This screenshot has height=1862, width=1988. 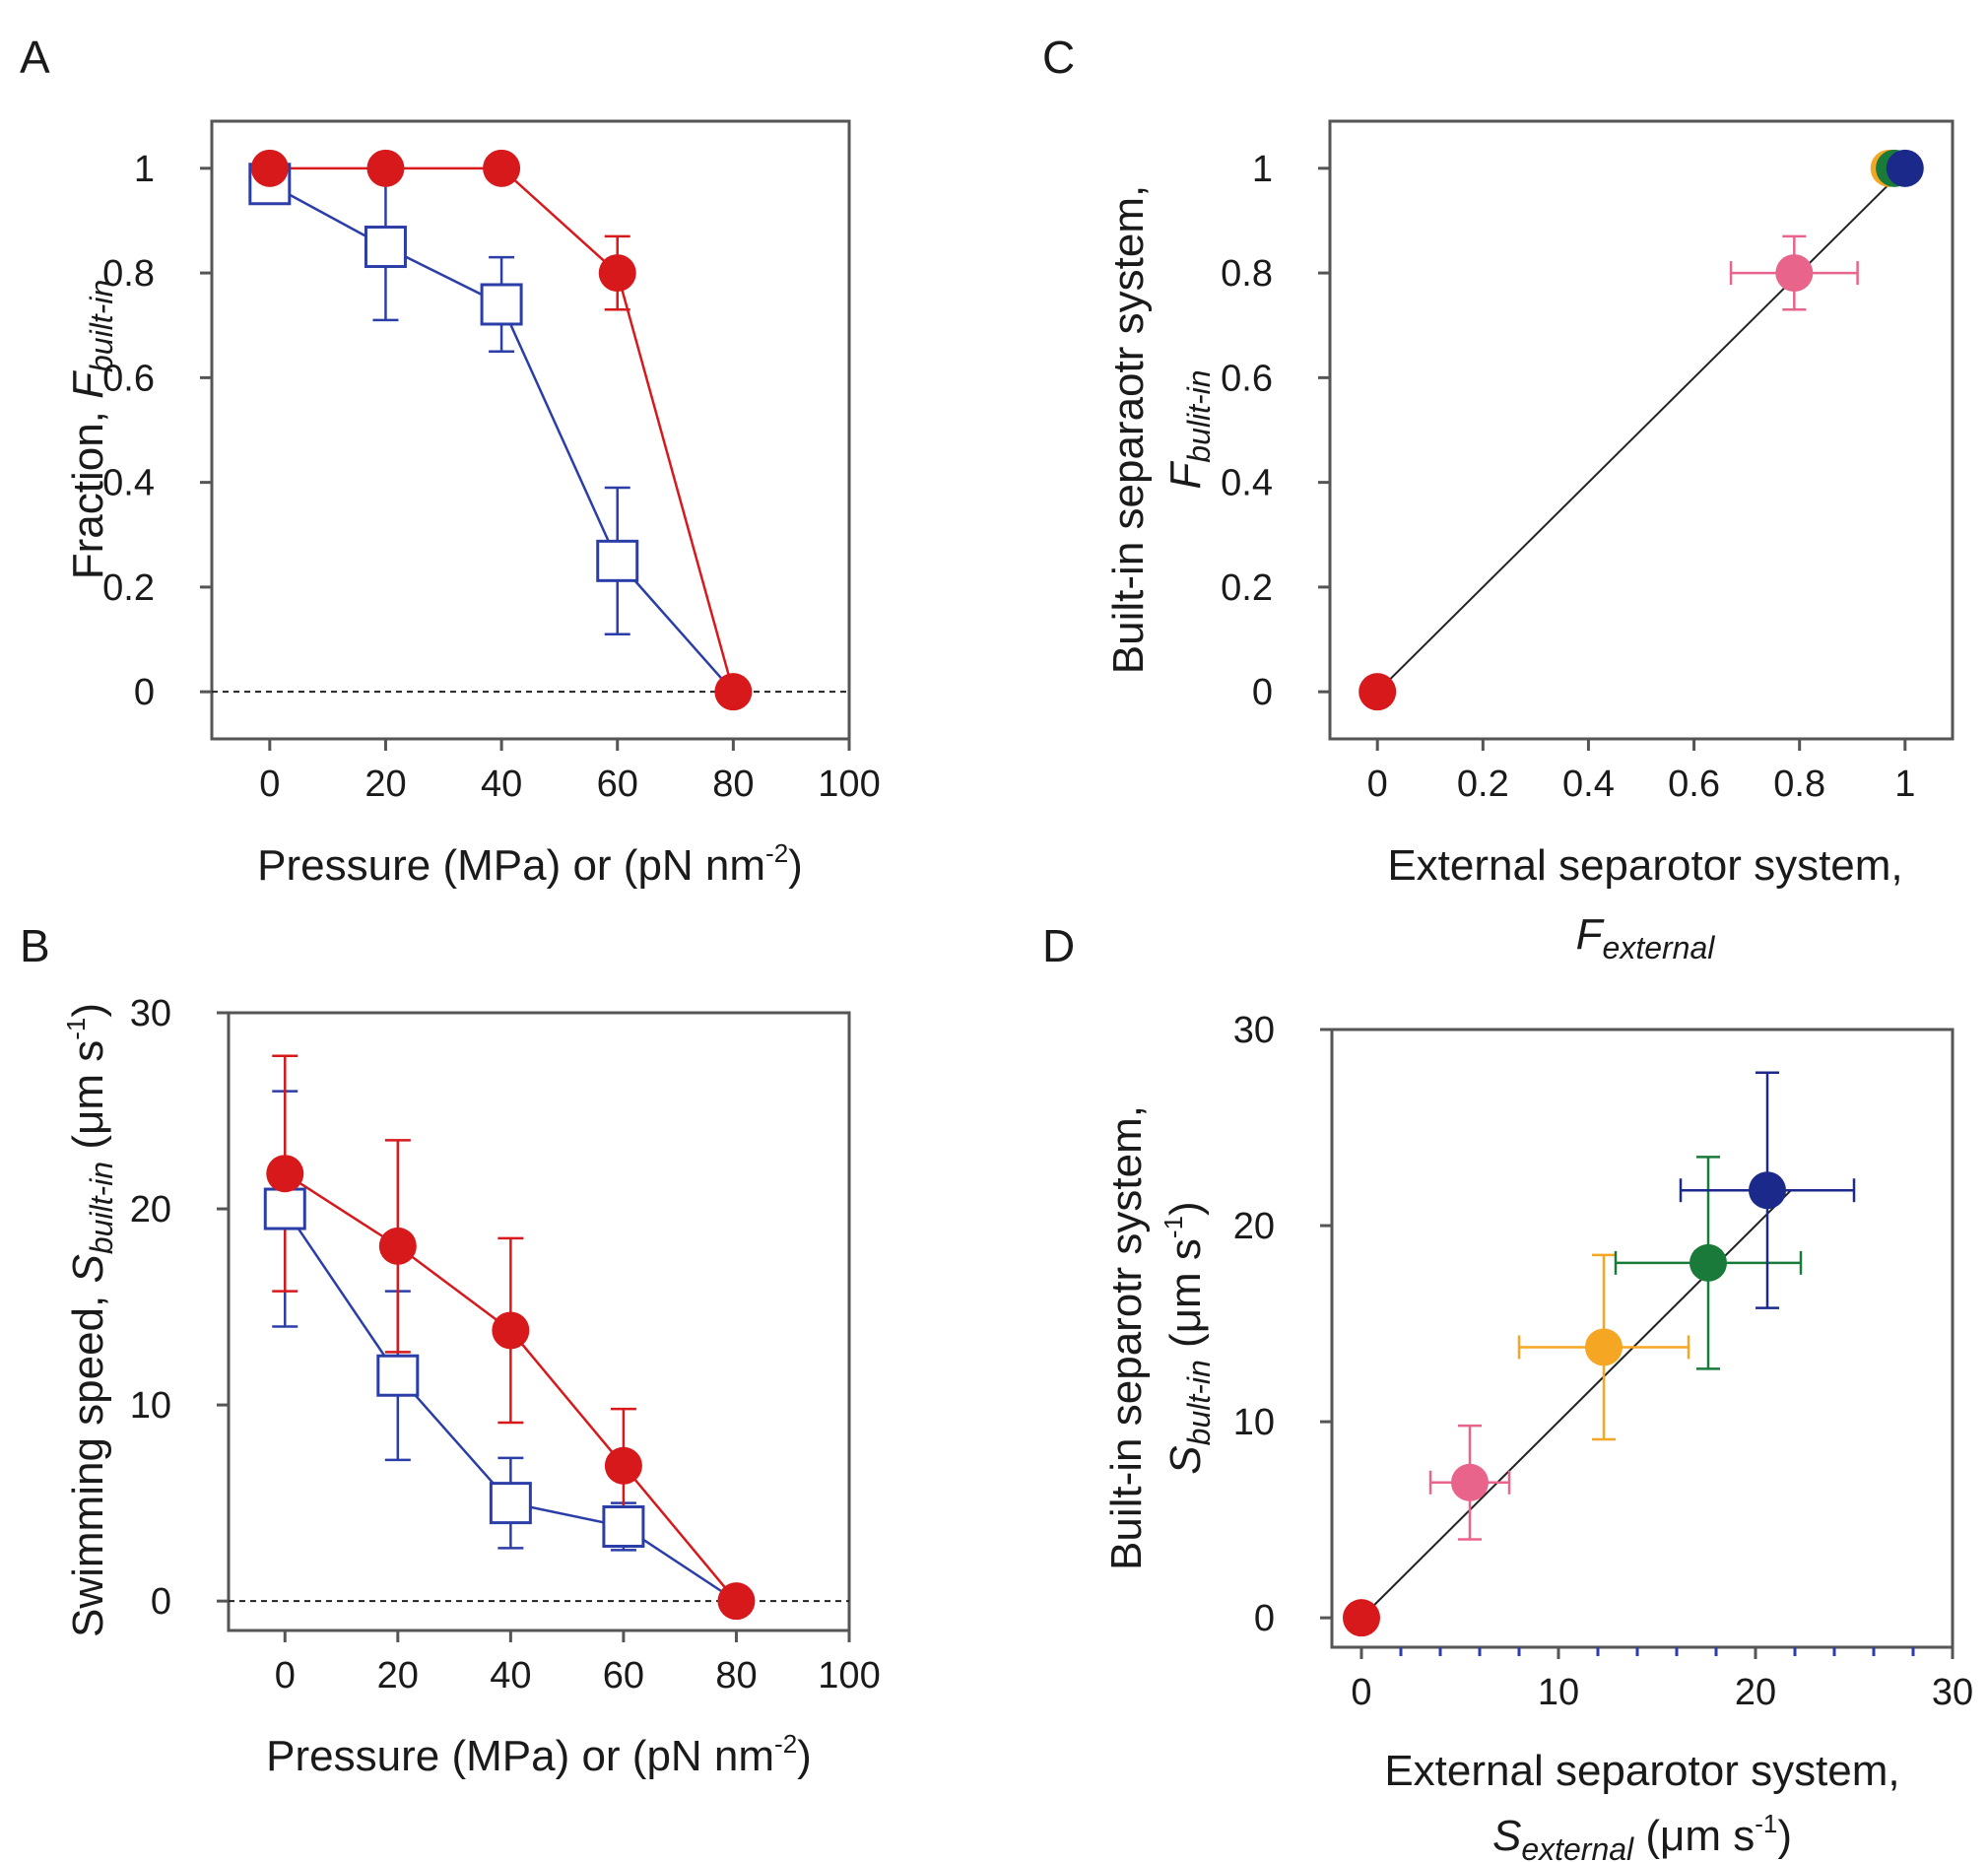 I want to click on x-tick-label-d: 30, so click(x=1952, y=1693).